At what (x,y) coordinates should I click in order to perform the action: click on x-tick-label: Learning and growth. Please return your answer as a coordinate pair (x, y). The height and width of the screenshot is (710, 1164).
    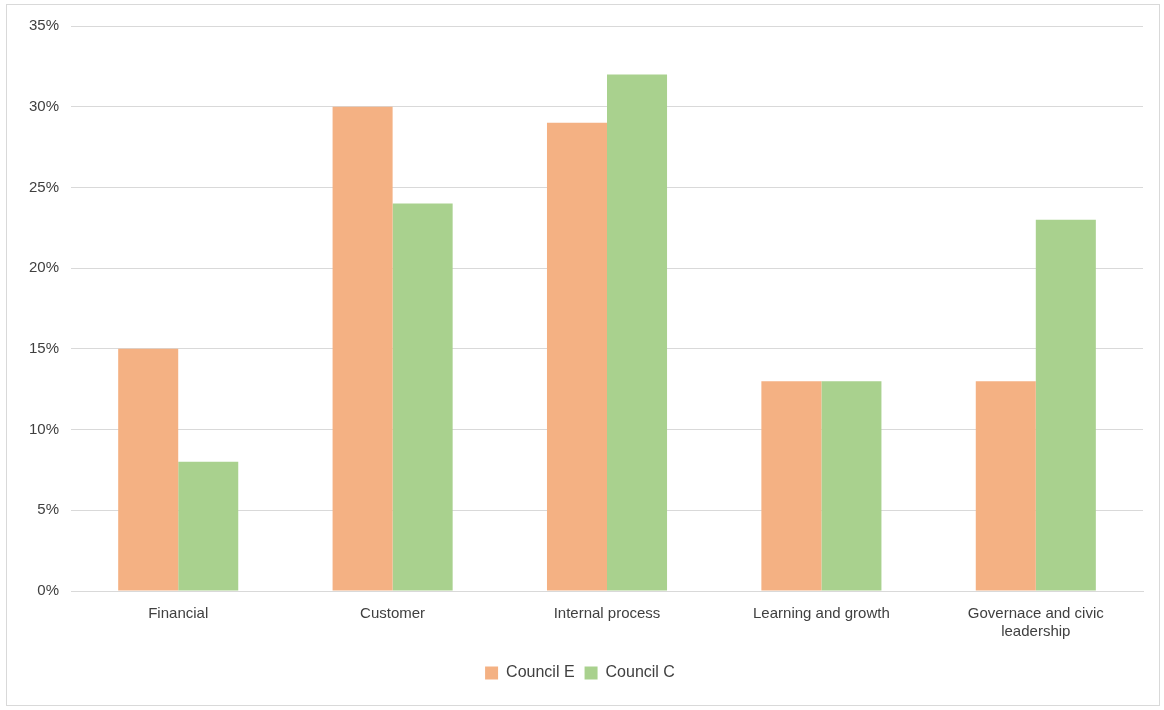
    Looking at the image, I should click on (821, 613).